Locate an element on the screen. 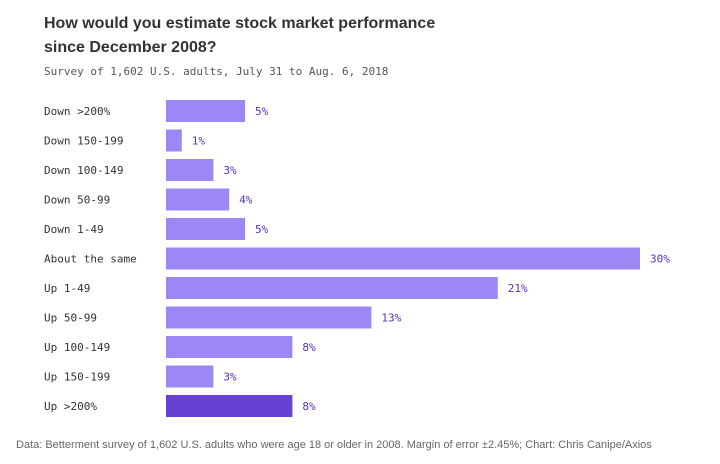  value-label-up-150-199: 3% is located at coordinates (230, 377).